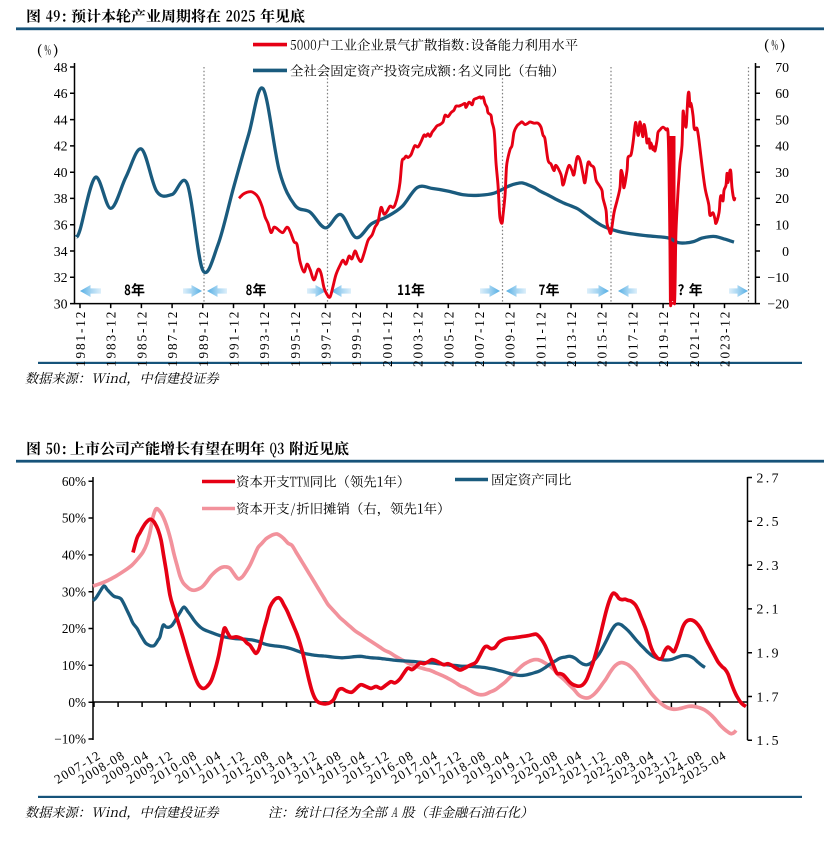 This screenshot has width=840, height=841. I want to click on svg-text: 2023-12, so click(725, 338).